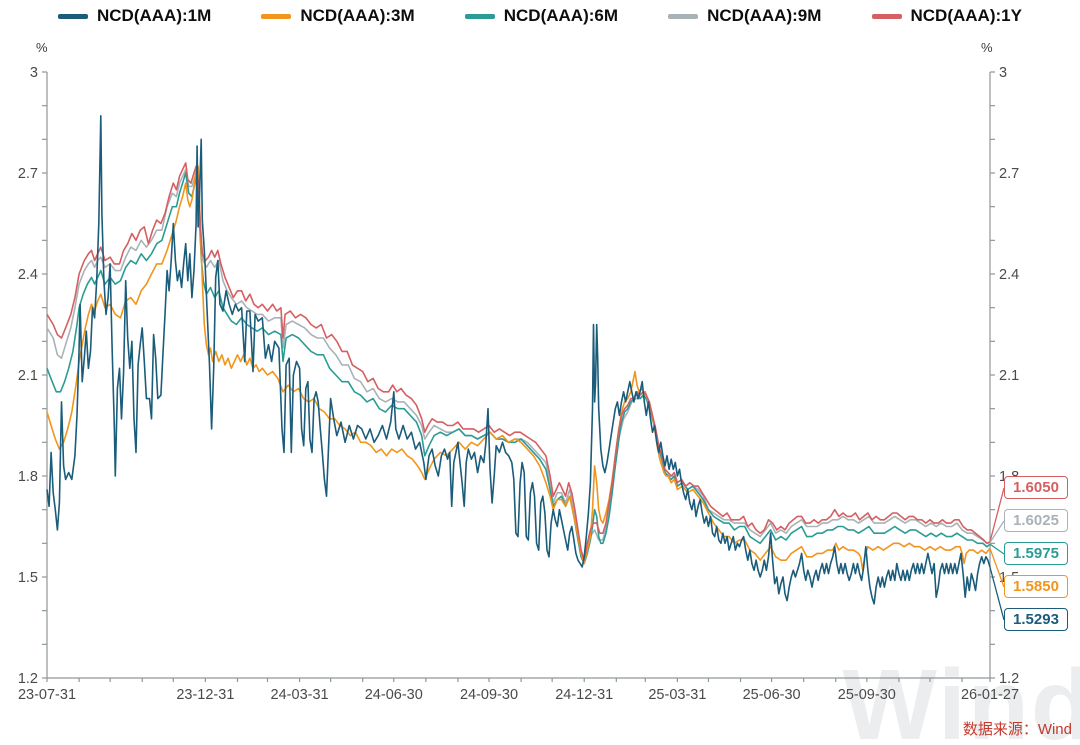 The width and height of the screenshot is (1080, 745). What do you see at coordinates (1036, 553) in the screenshot?
I see `end-value-label-6m: 1.5975` at bounding box center [1036, 553].